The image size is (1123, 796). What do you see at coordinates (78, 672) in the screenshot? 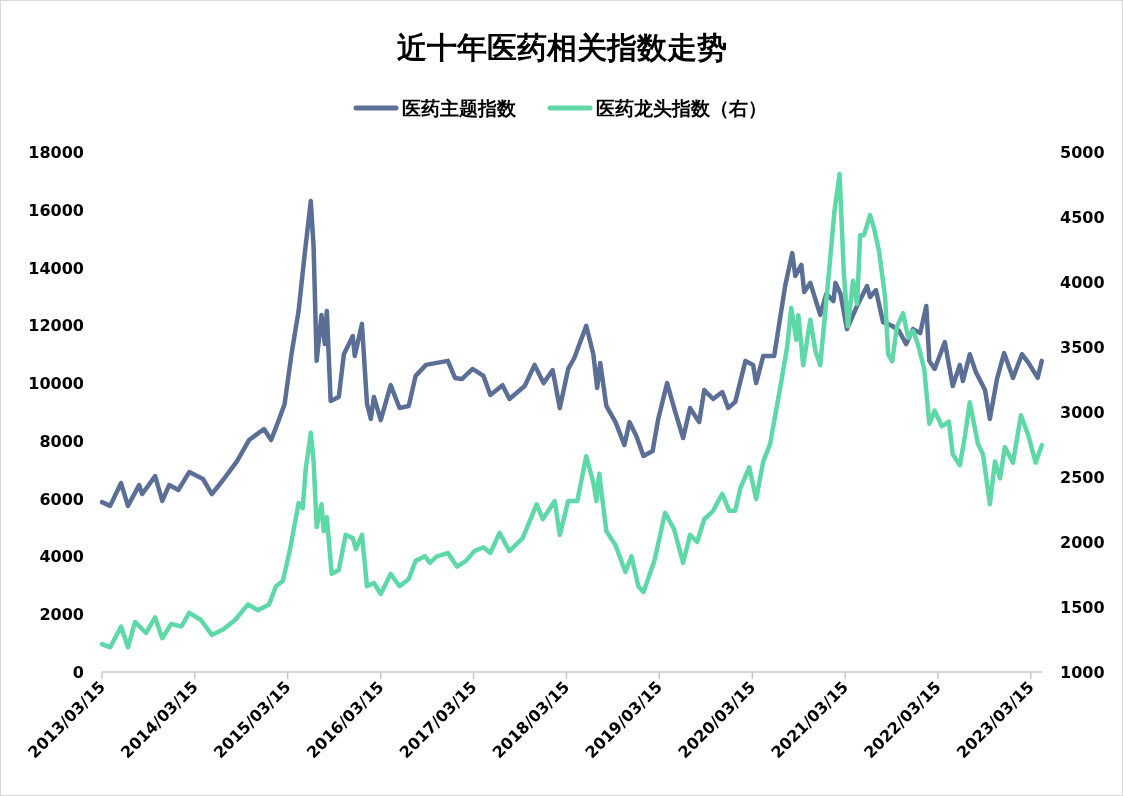
I see `y-tick-label: 0` at bounding box center [78, 672].